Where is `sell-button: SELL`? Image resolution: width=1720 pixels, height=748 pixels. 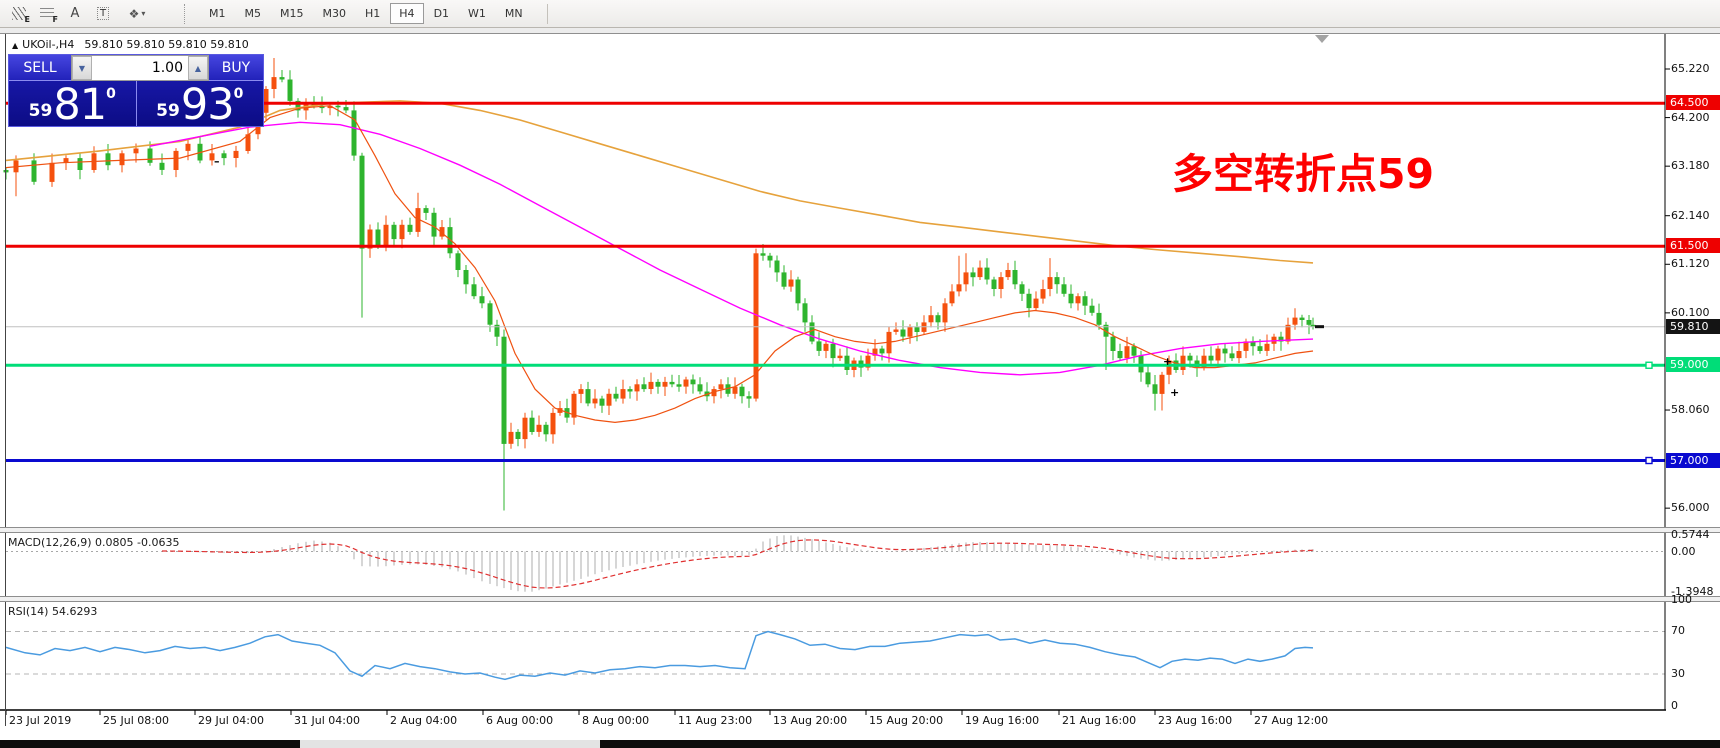 sell-button: SELL is located at coordinates (40, 68).